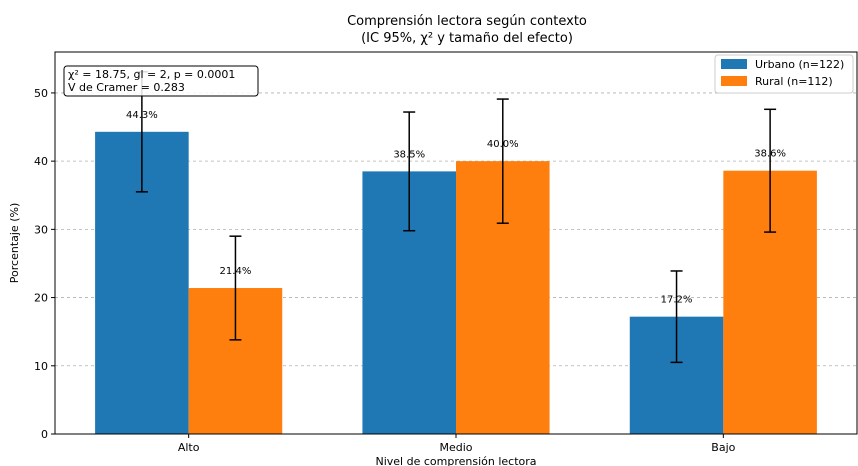 Image resolution: width=858 pixels, height=466 pixels. I want to click on data-label: 17.2%, so click(677, 300).